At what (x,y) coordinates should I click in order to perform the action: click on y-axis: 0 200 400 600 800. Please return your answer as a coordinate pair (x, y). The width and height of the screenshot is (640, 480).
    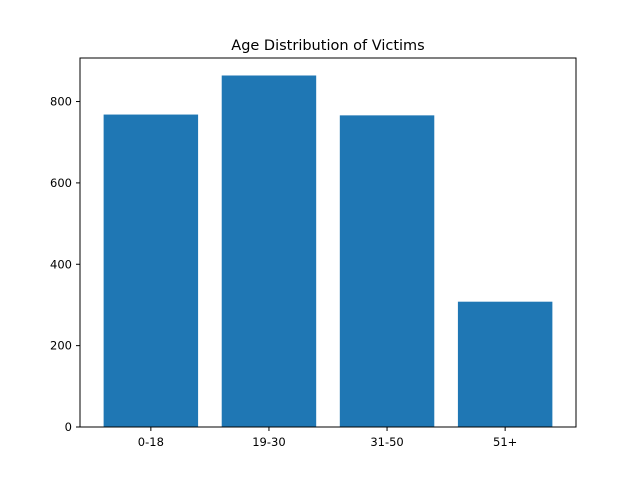
    Looking at the image, I should click on (65, 264).